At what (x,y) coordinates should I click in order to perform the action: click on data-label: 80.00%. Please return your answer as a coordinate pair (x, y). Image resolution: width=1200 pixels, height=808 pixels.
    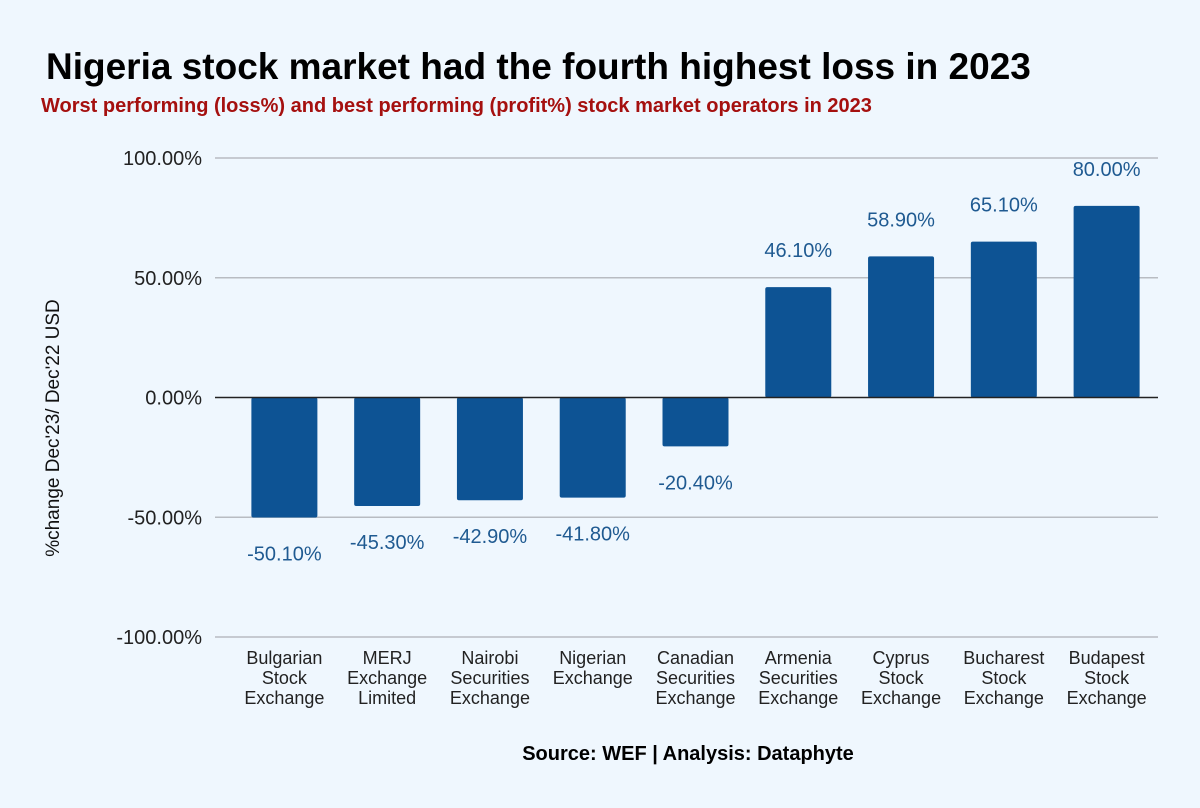
    Looking at the image, I should click on (1107, 170).